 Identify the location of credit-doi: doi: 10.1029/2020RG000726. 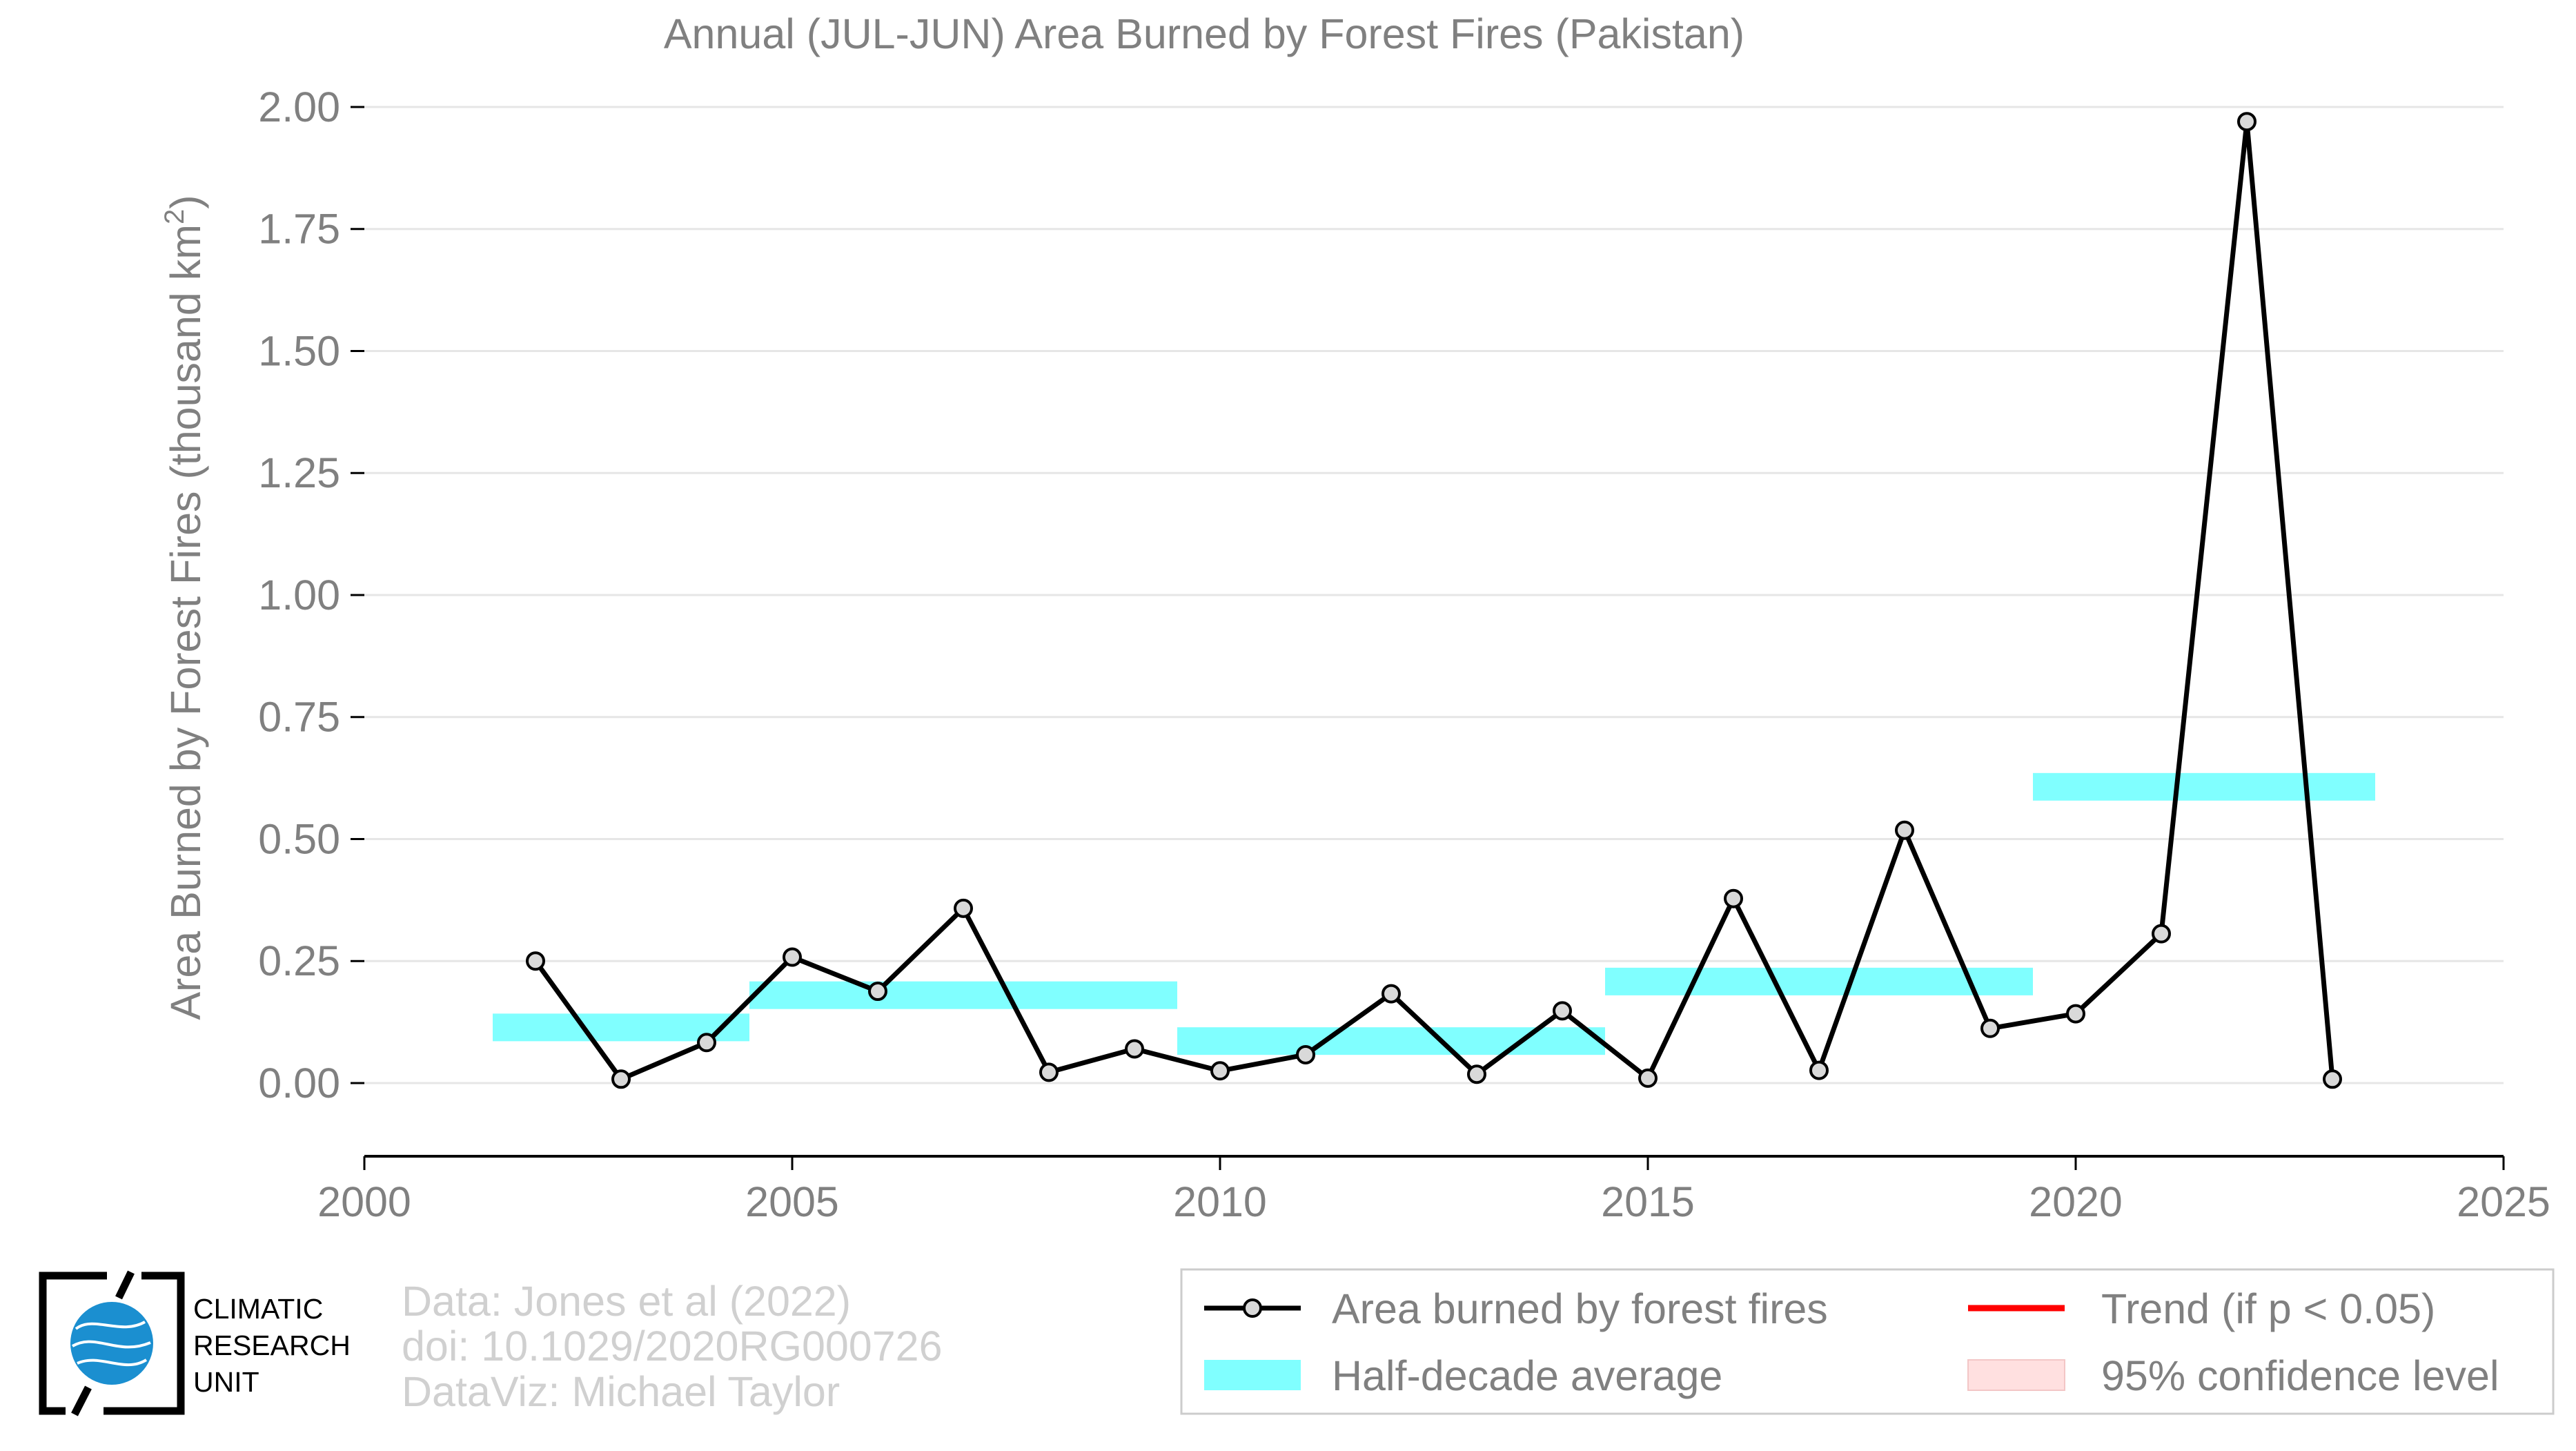
(672, 1346).